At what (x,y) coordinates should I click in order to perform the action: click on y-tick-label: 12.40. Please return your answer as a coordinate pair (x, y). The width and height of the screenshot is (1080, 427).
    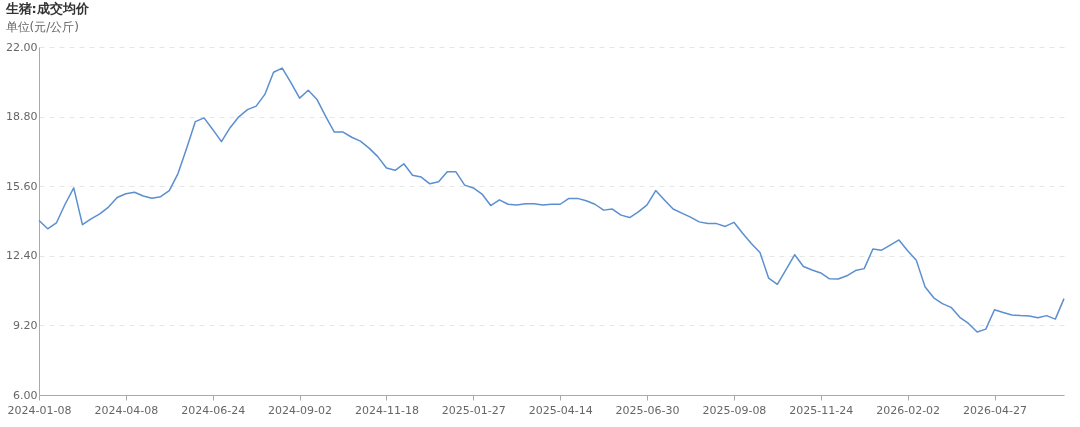
    Looking at the image, I should click on (22, 256).